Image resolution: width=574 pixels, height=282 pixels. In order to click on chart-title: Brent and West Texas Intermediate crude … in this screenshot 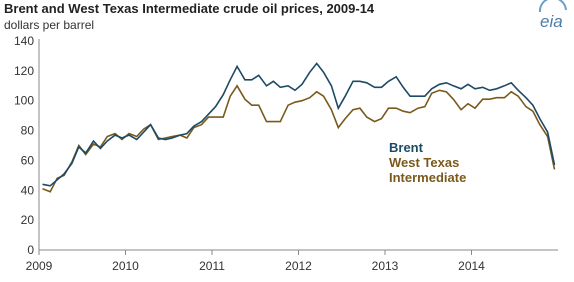, I will do `click(189, 8)`.